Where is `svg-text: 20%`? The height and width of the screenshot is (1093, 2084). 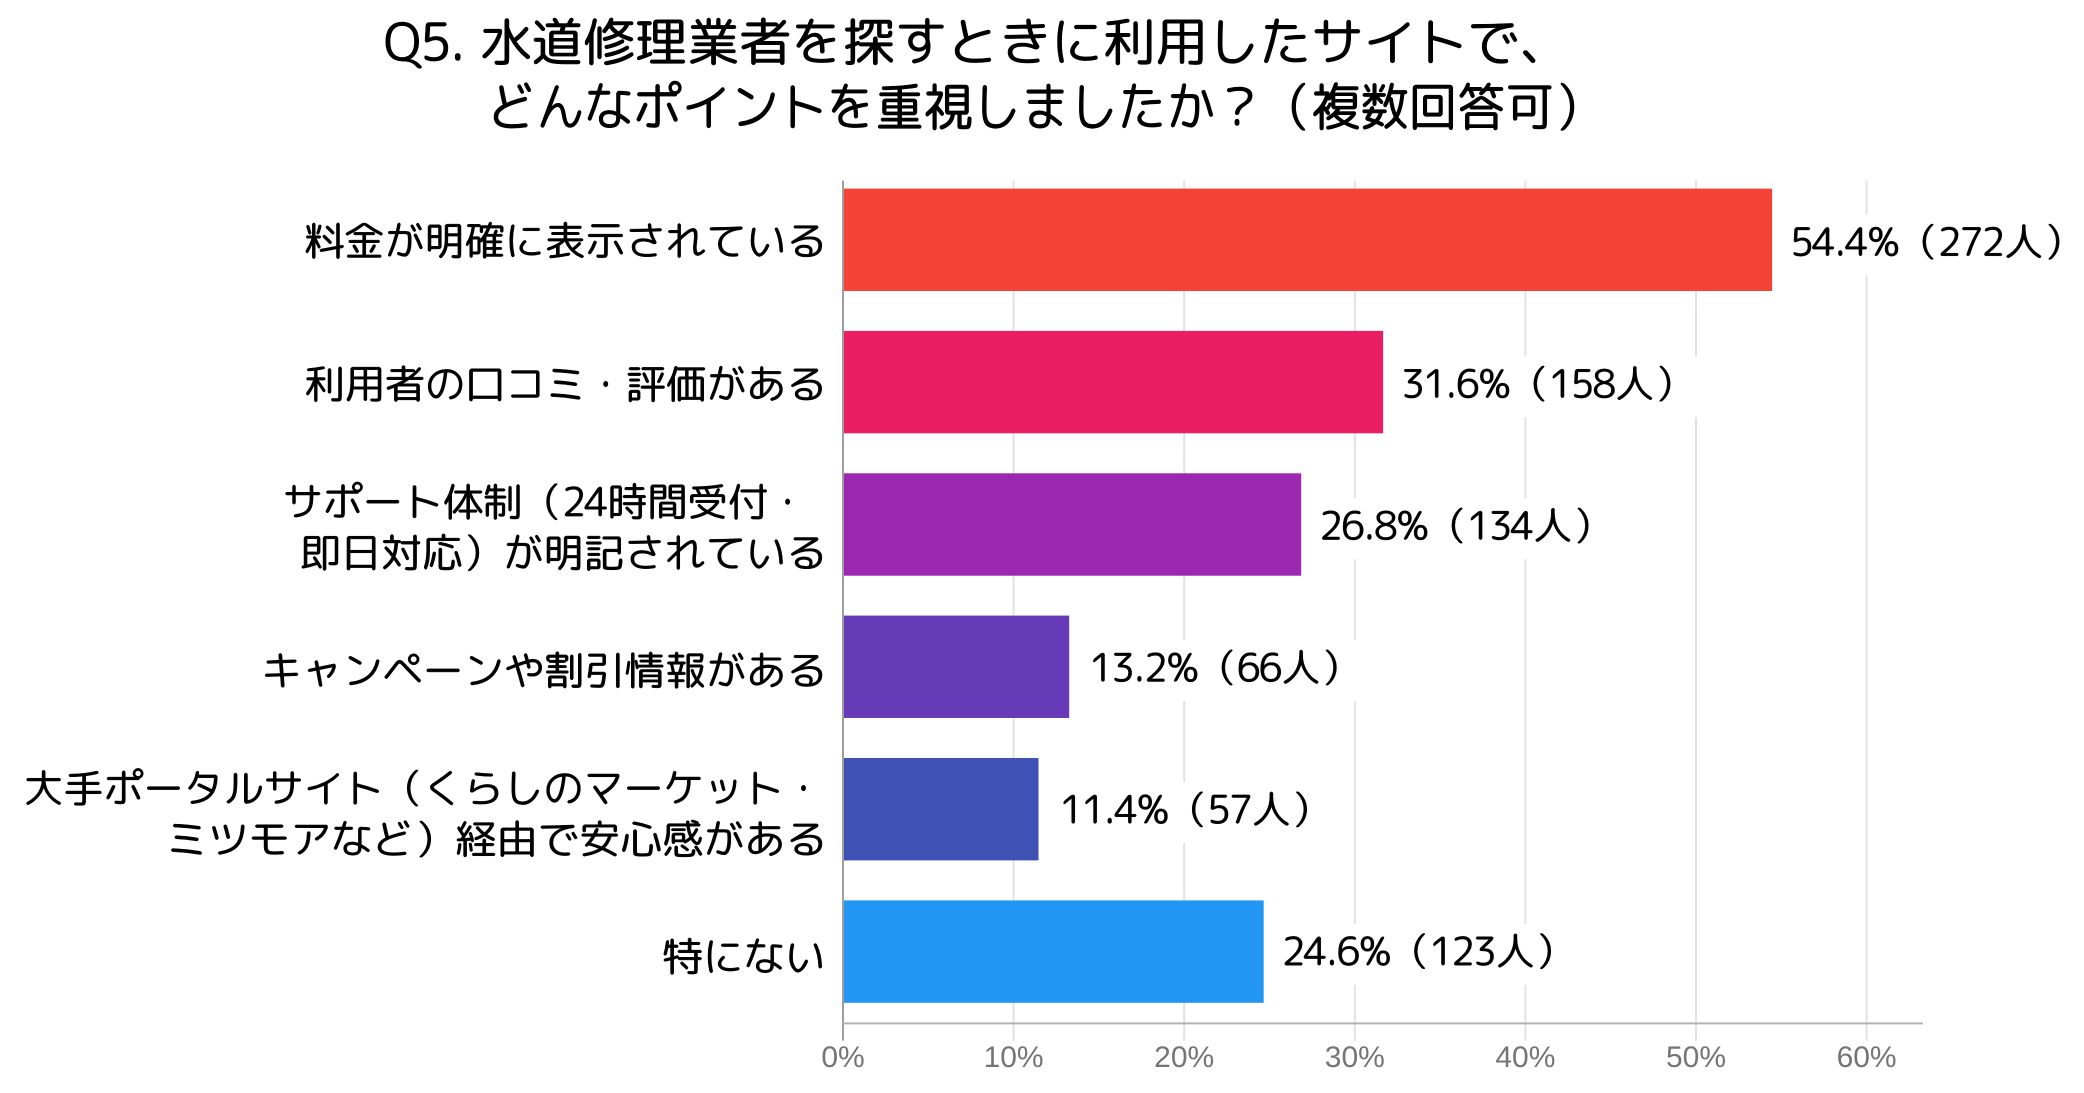
svg-text: 20% is located at coordinates (1184, 1057).